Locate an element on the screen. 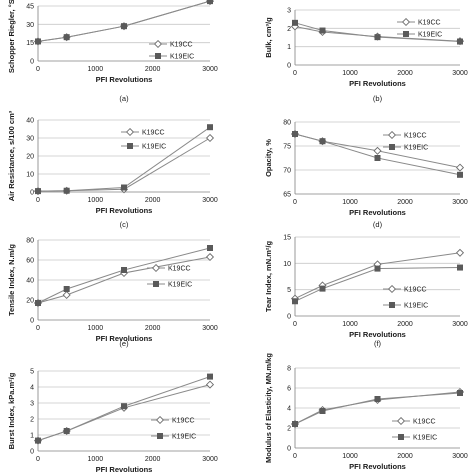  panel-label: (b) is located at coordinates (378, 98).